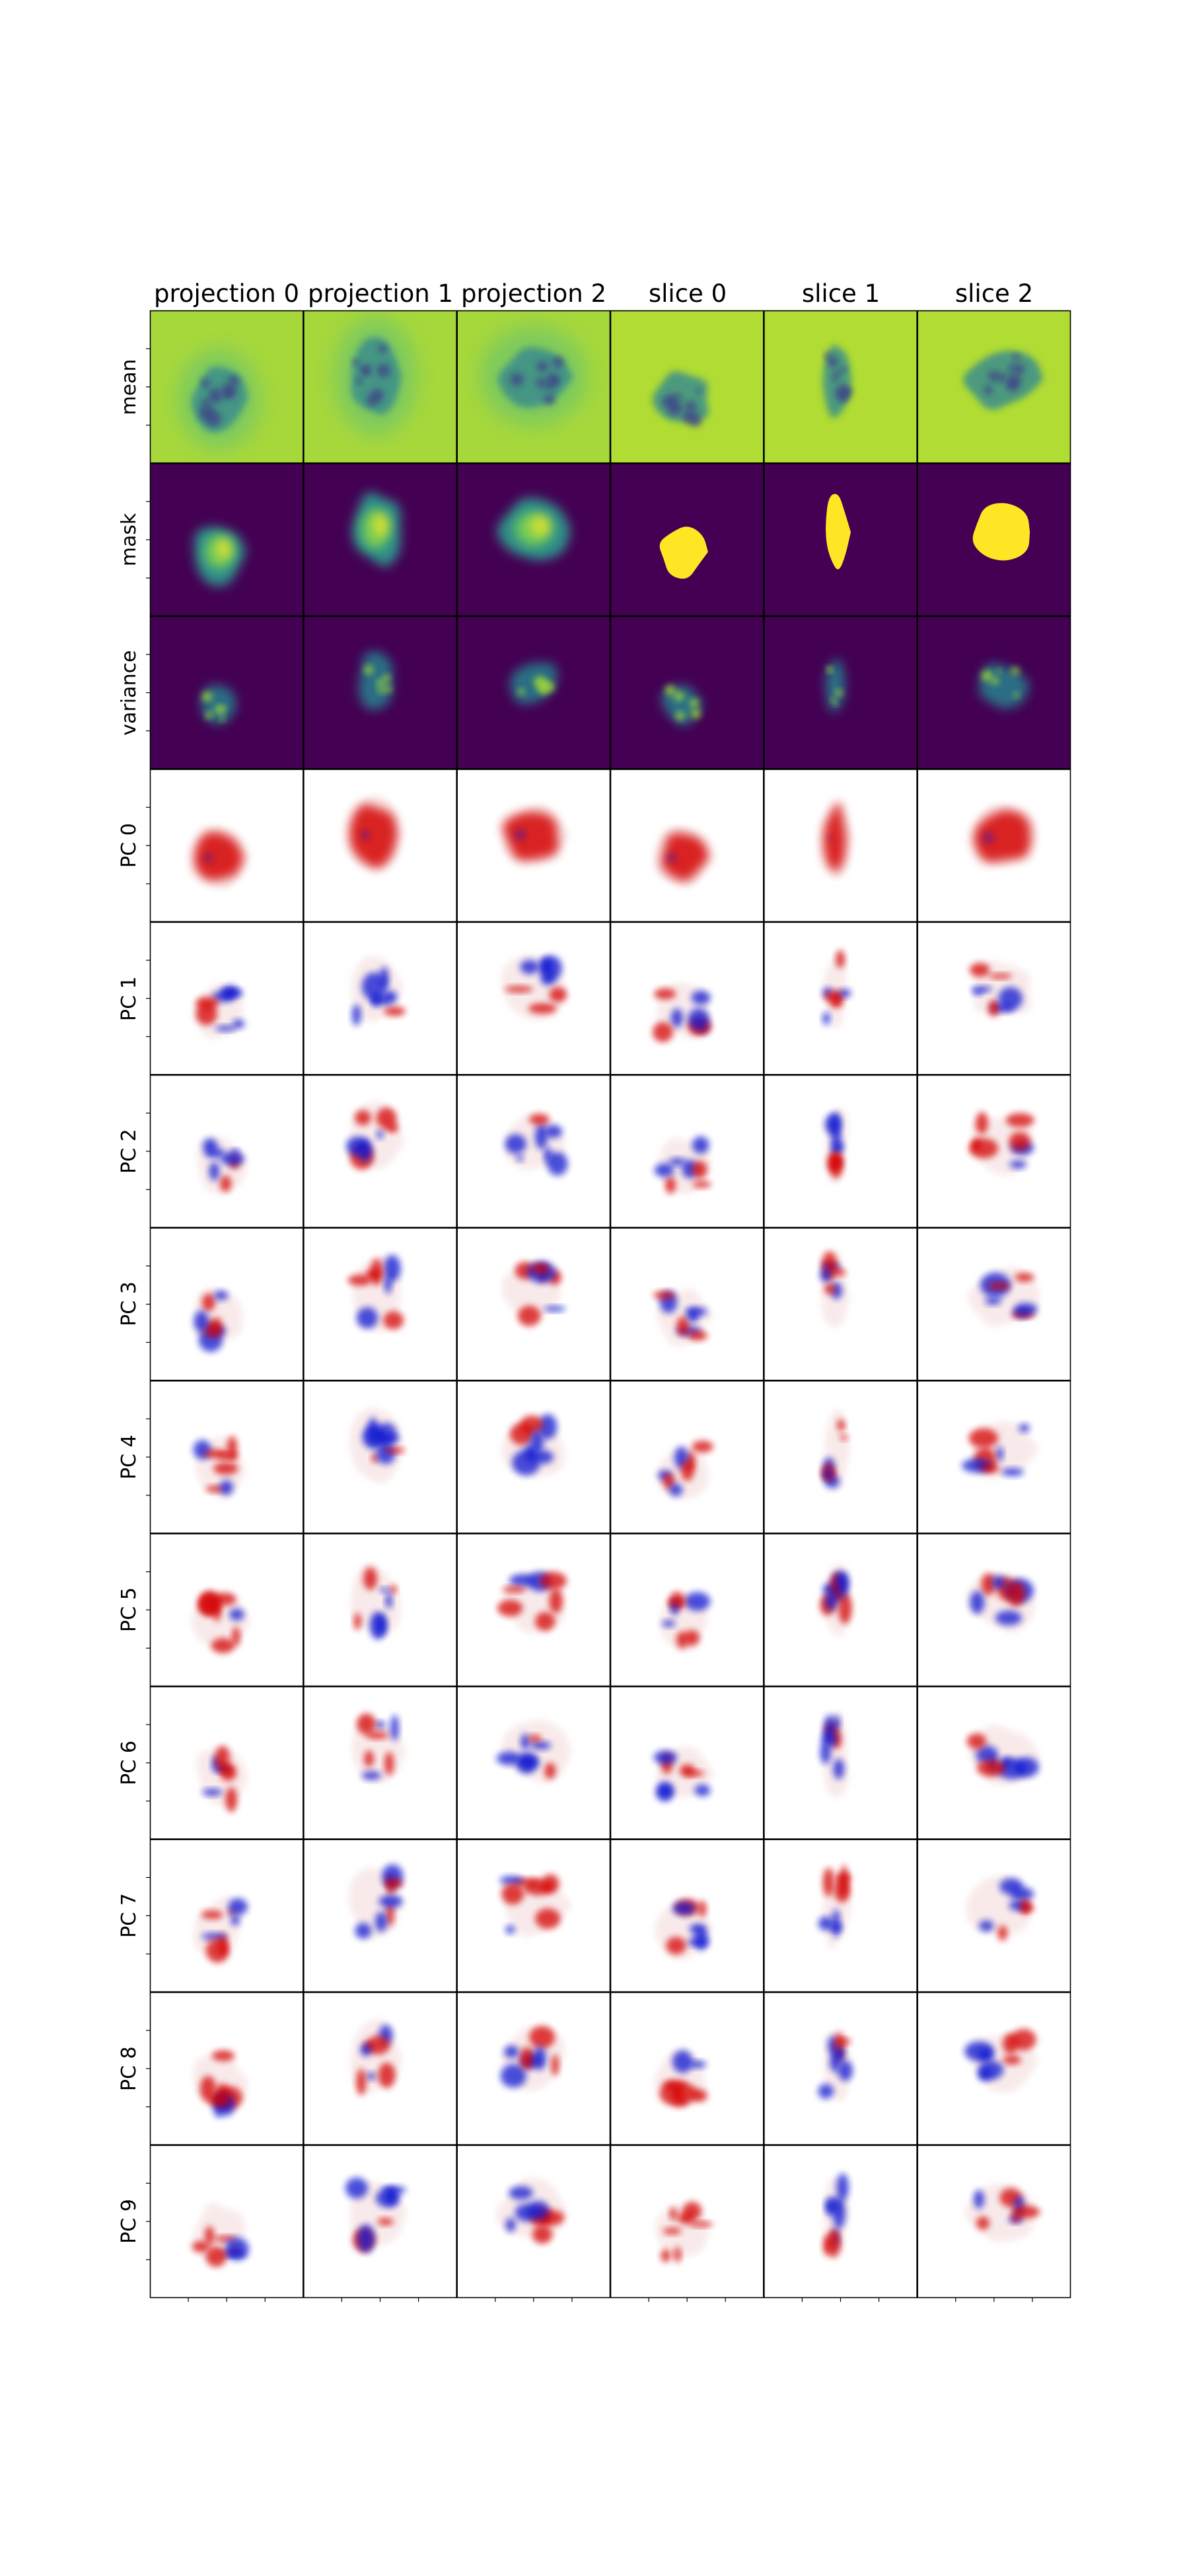 Image resolution: width=1189 pixels, height=2576 pixels. What do you see at coordinates (129, 1916) in the screenshot?
I see `row-label-pc-7: PC 7` at bounding box center [129, 1916].